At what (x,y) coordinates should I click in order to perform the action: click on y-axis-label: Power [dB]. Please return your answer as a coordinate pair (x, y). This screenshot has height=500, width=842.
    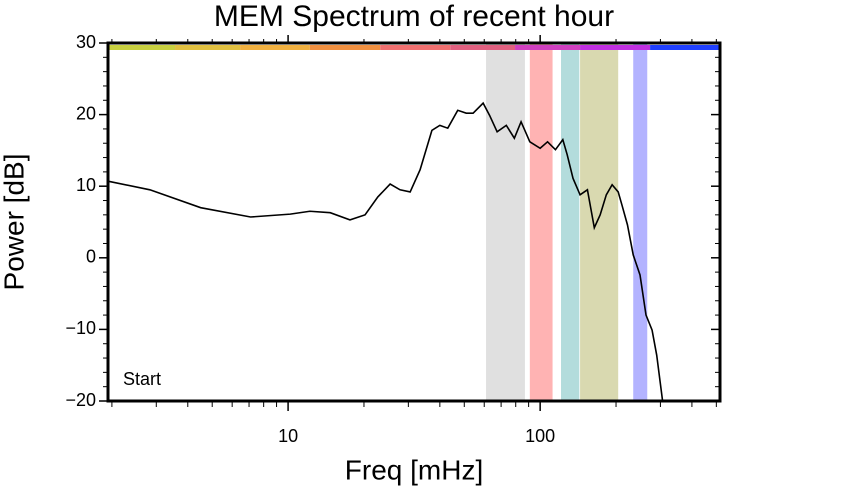
    Looking at the image, I should click on (14, 222).